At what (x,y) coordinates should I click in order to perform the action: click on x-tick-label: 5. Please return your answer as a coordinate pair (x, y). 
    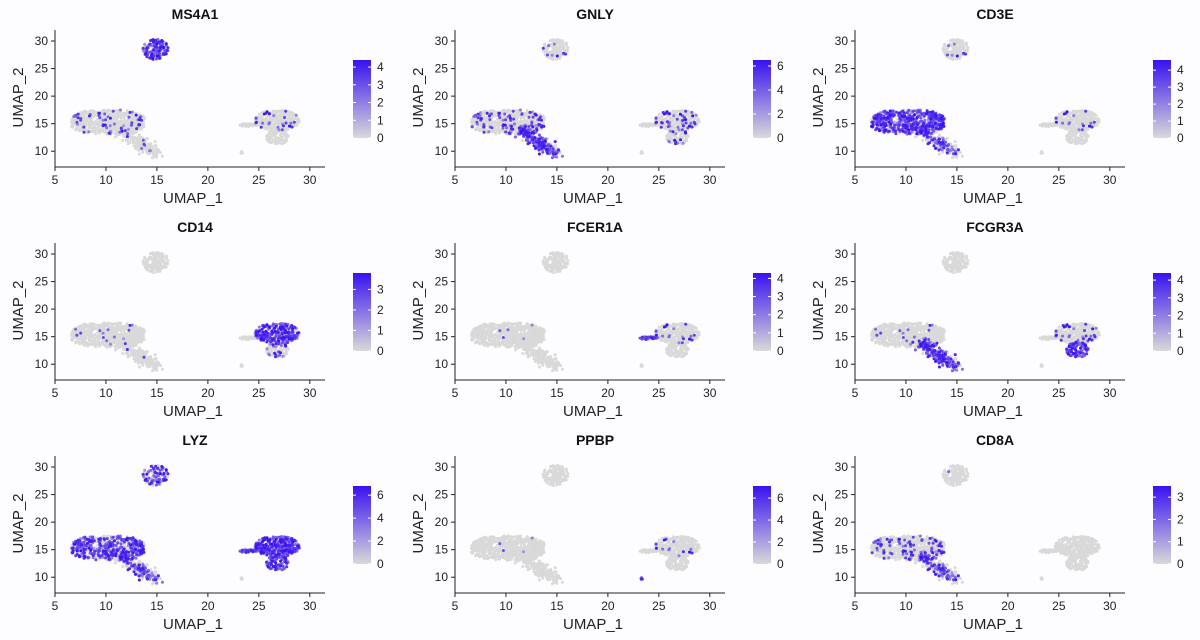
    Looking at the image, I should click on (55, 180).